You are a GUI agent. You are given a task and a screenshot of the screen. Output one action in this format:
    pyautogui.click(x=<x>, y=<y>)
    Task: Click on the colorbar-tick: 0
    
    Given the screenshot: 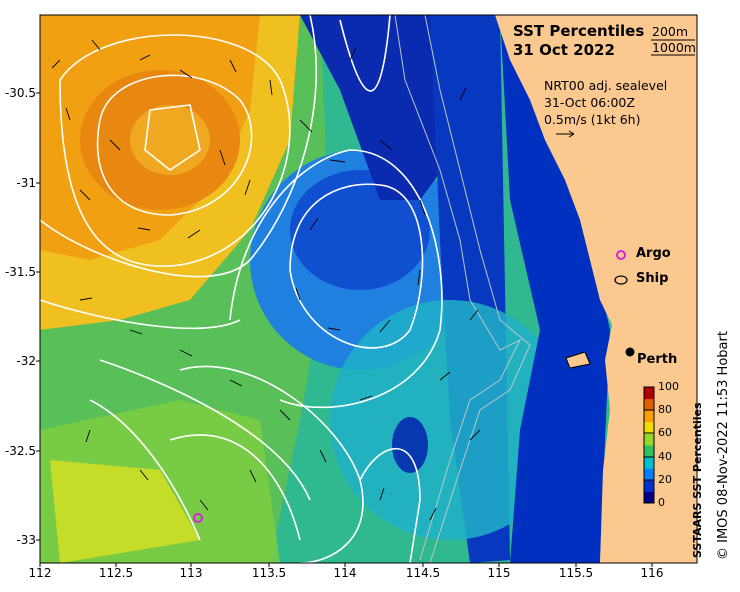 What is the action you would take?
    pyautogui.click(x=661, y=502)
    